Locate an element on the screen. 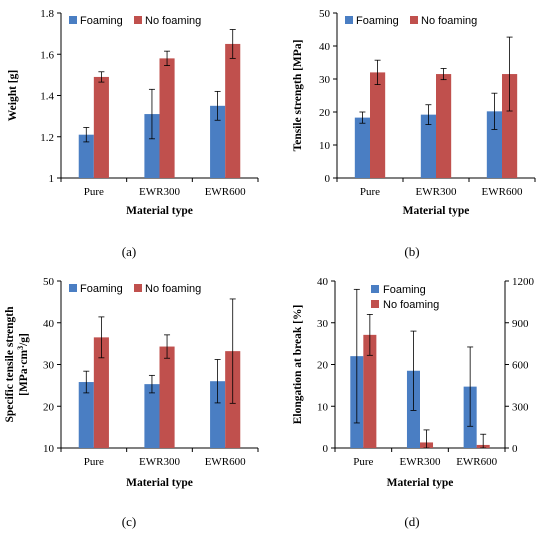 The width and height of the screenshot is (550, 533). y-axis-title-unit-end: /g] is located at coordinates (24, 340).